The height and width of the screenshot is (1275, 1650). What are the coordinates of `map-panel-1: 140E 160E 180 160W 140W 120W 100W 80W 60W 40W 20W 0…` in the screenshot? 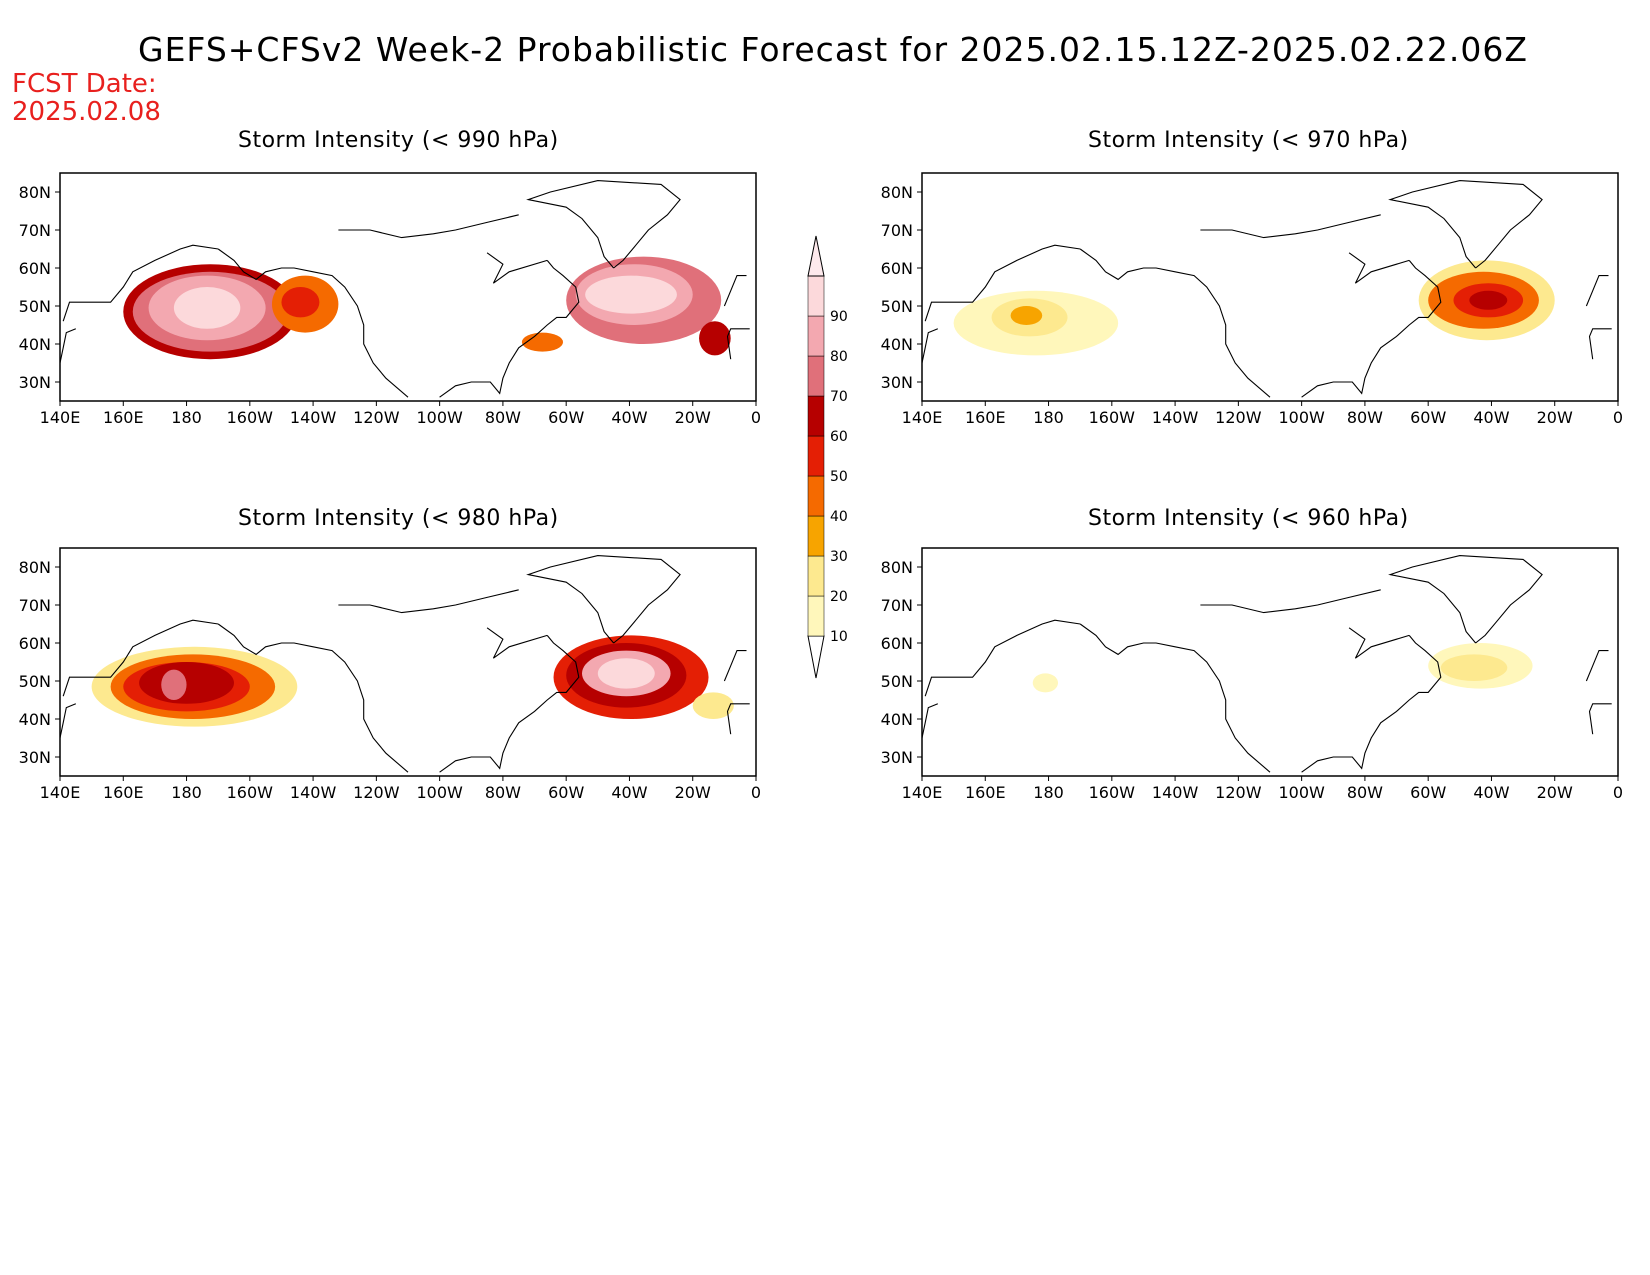 It's located at (1252, 299).